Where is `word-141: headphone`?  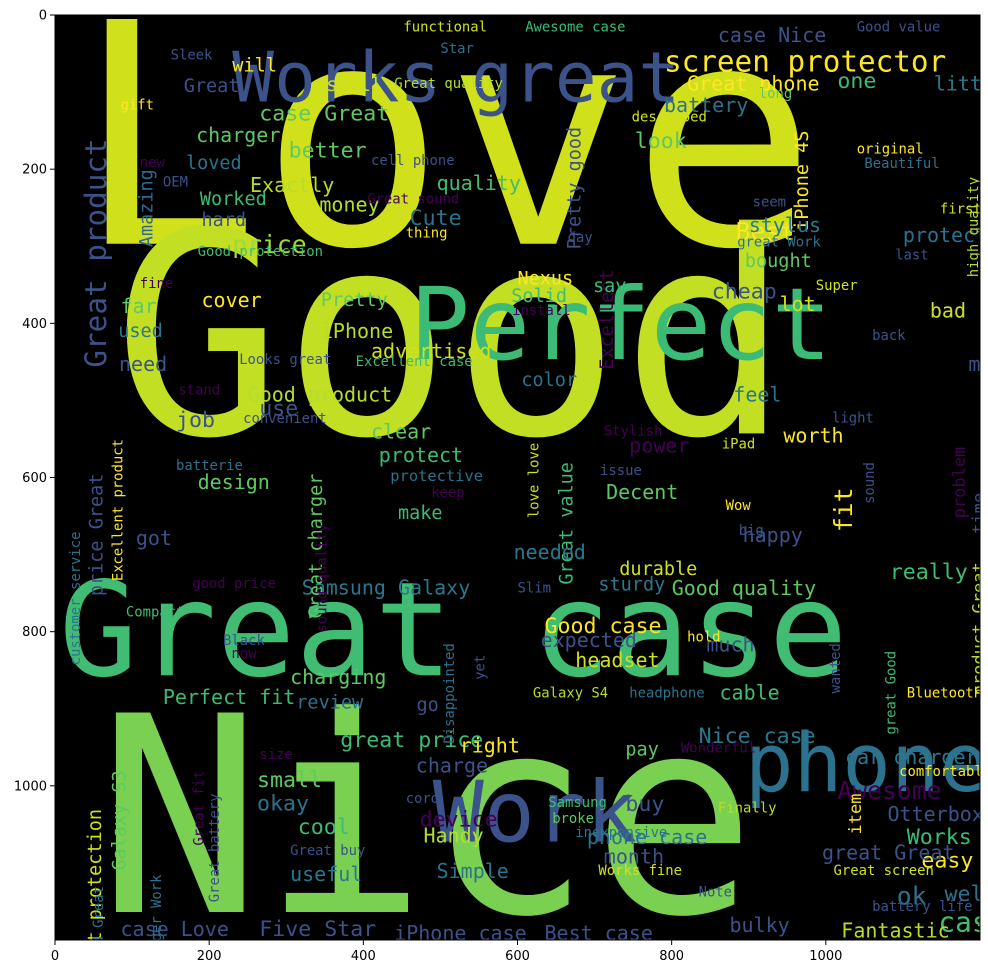
word-141: headphone is located at coordinates (666, 693).